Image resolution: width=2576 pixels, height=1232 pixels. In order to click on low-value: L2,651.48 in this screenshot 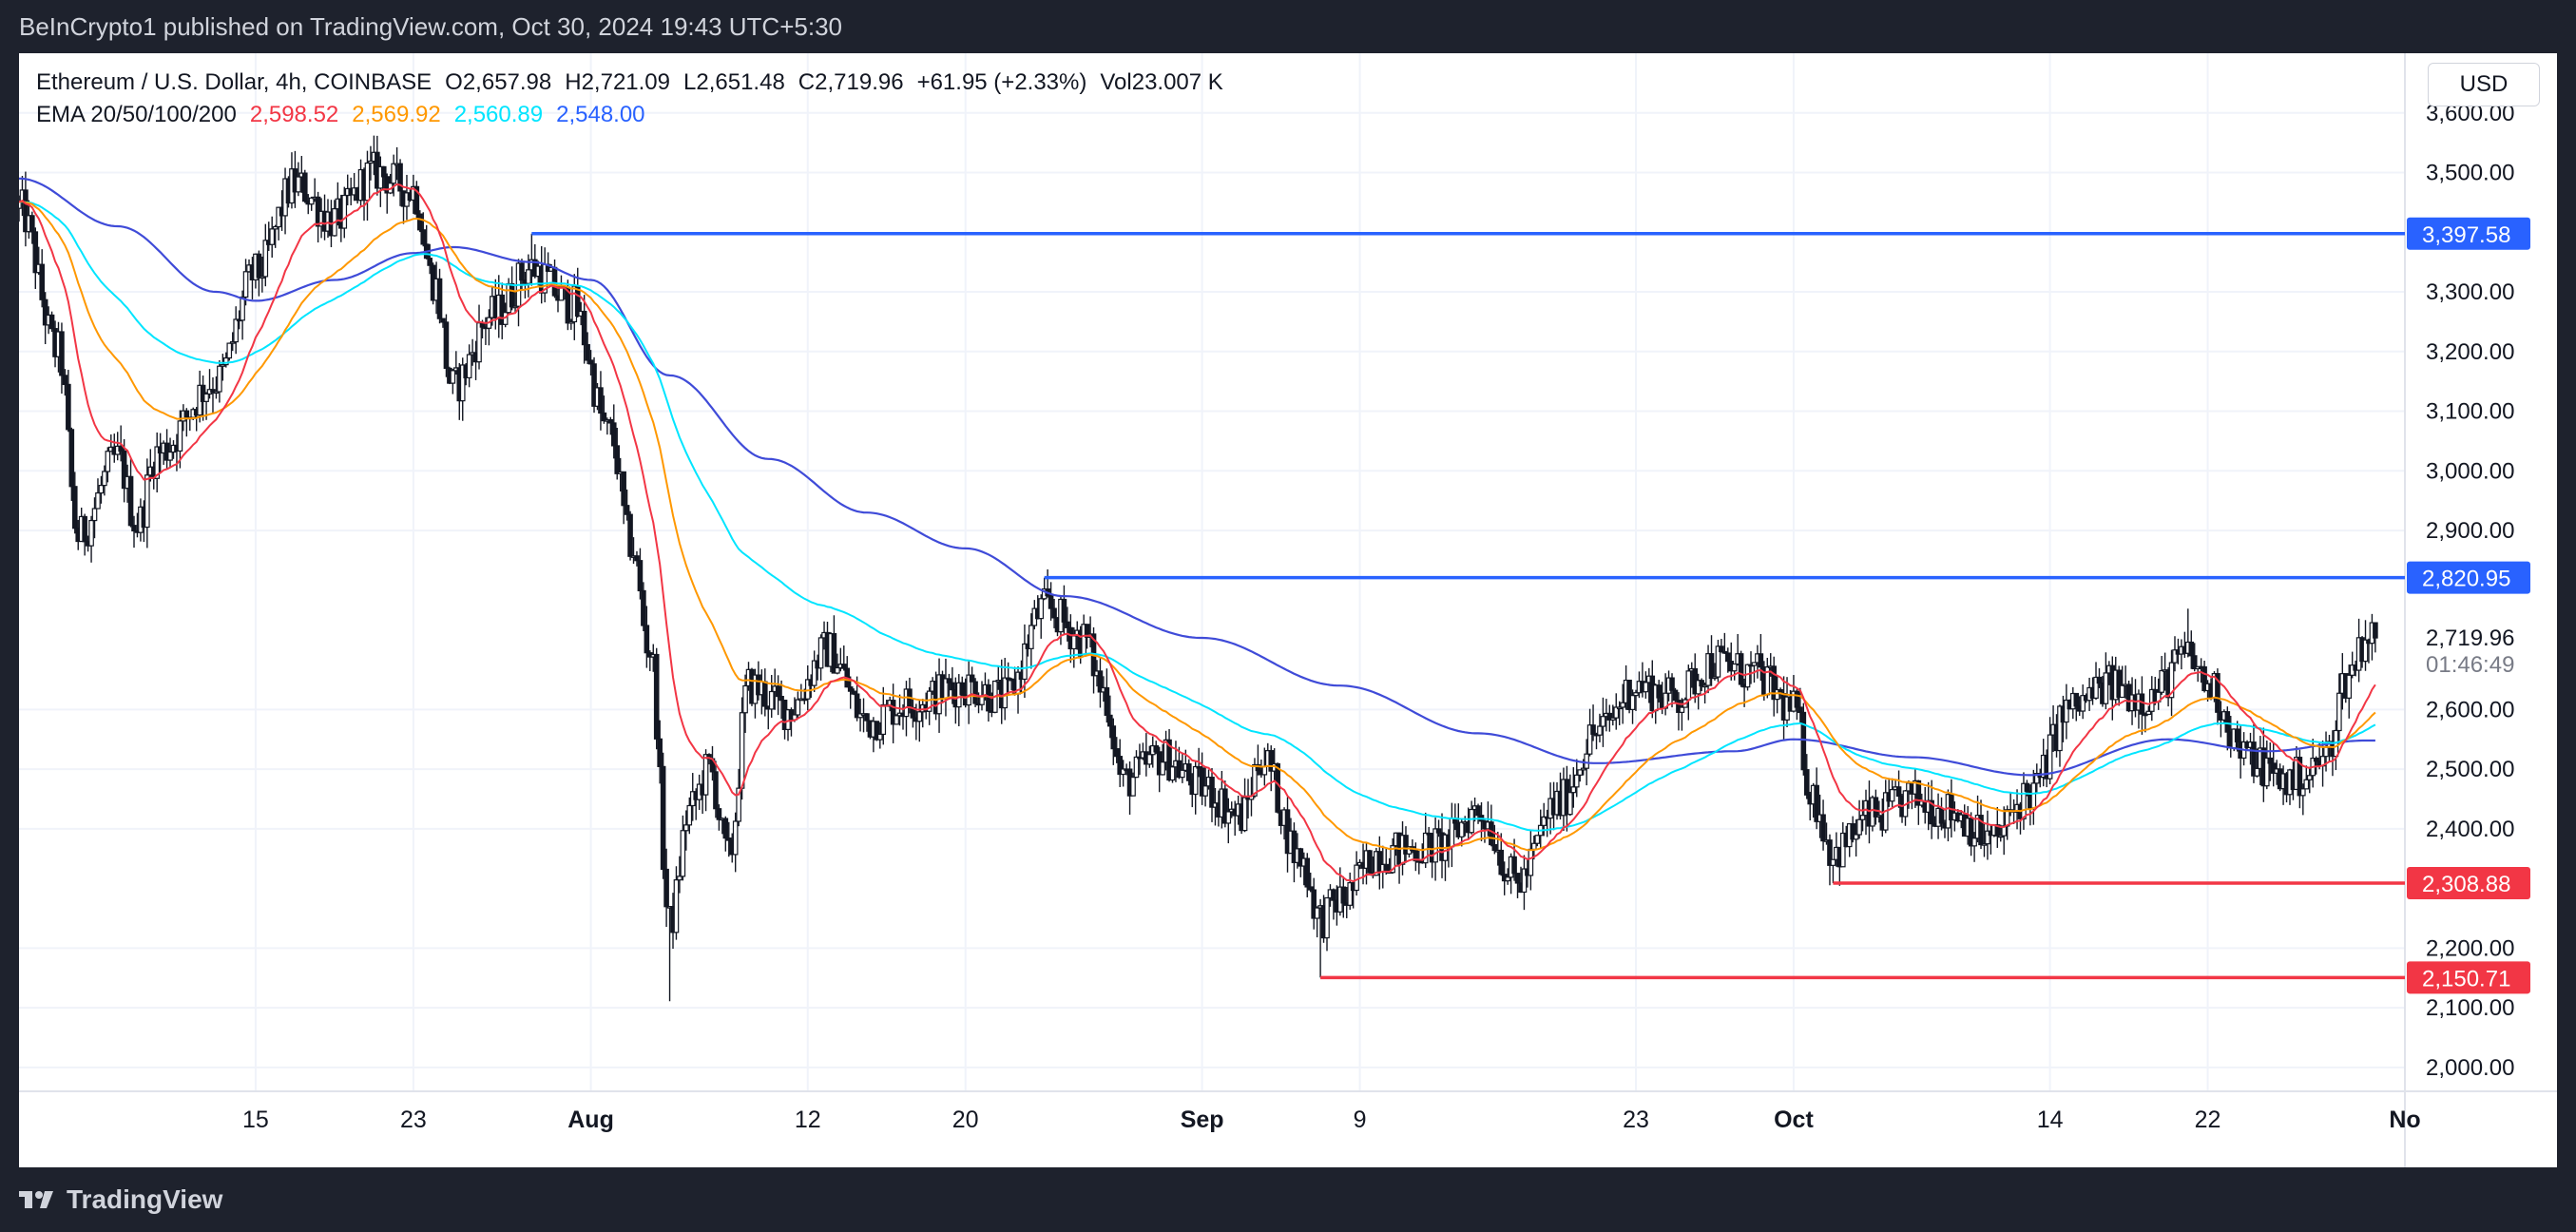, I will do `click(734, 82)`.